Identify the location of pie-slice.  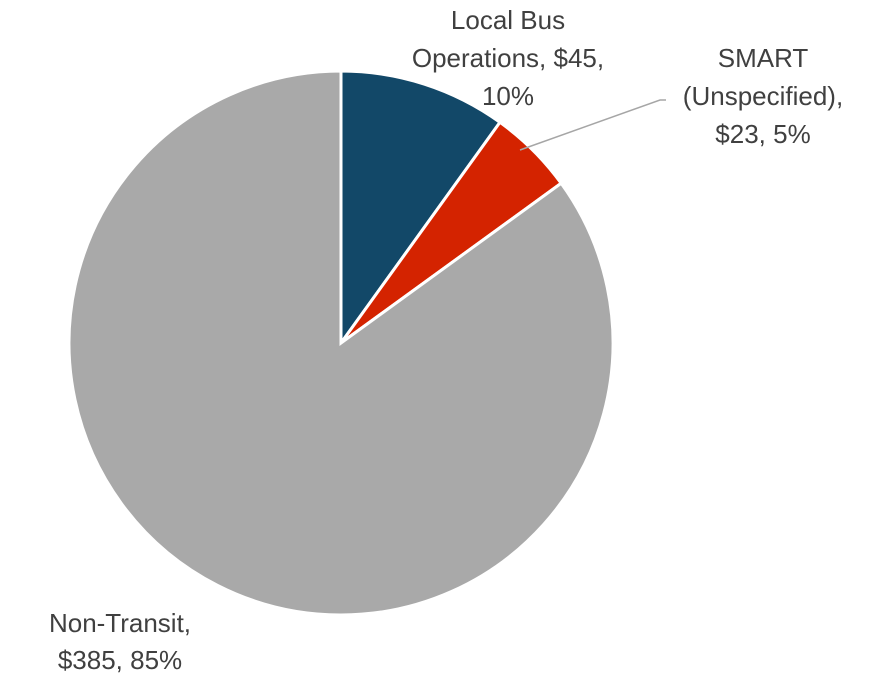
(421, 208).